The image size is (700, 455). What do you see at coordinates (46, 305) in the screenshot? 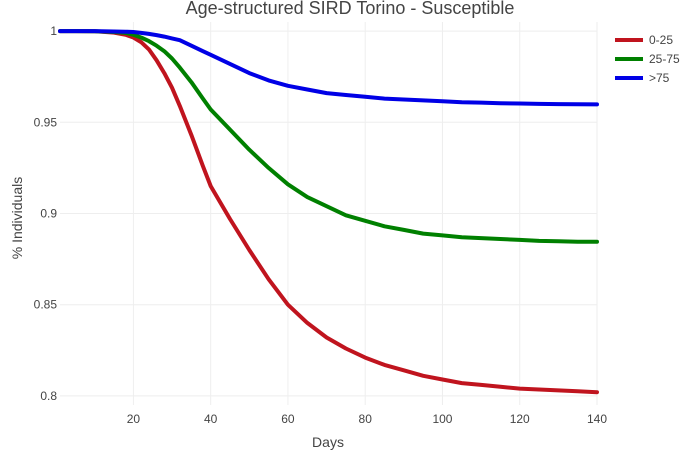
I see `y-tick-label: 0.85` at bounding box center [46, 305].